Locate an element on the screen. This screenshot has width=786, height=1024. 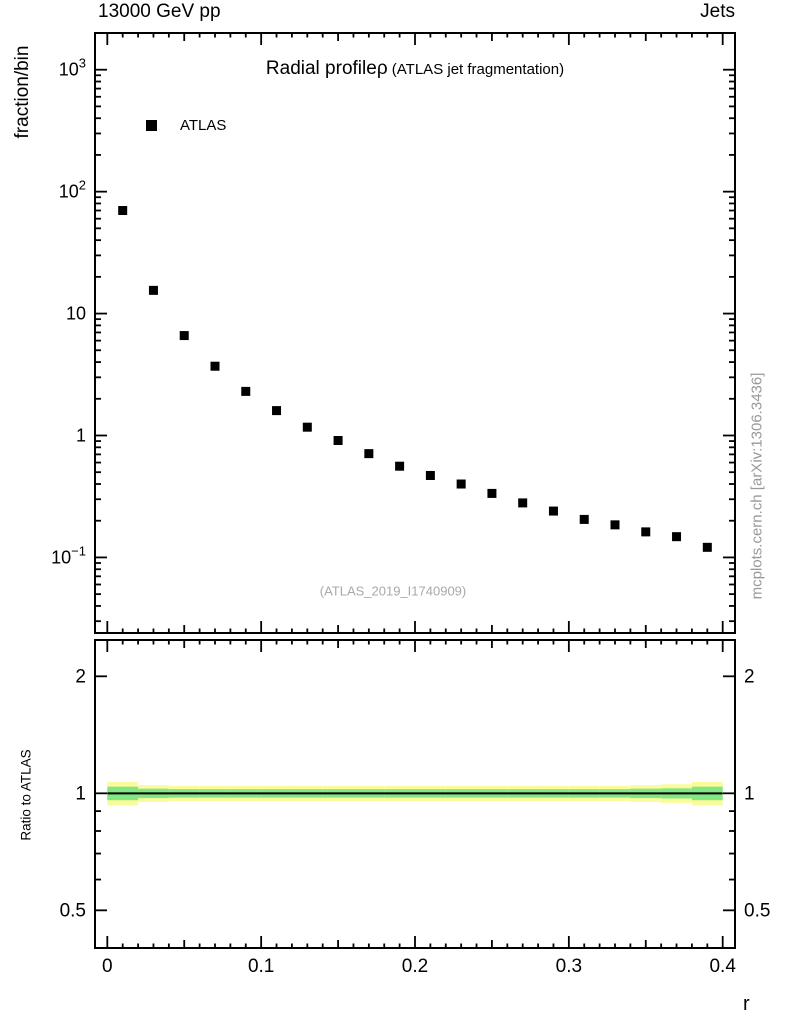
legend-label: ATLAS is located at coordinates (203, 125).